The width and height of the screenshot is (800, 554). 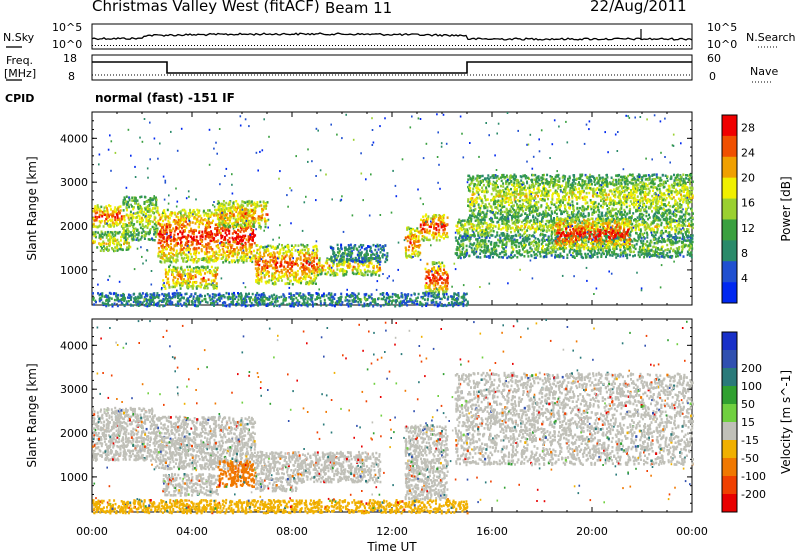 I want to click on noise-right-tick-top: 10^5, so click(x=722, y=27).